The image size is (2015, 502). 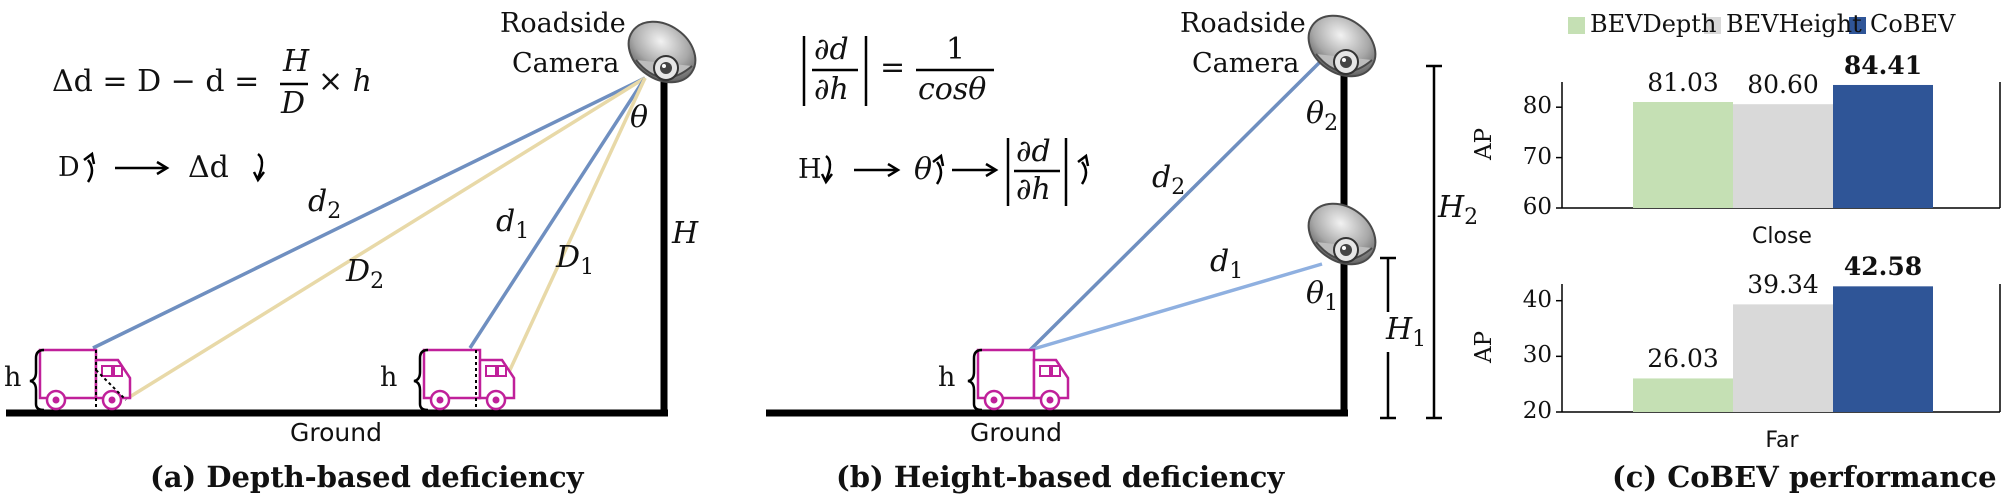 I want to click on formula-a-rhs: × h, so click(x=345, y=81).